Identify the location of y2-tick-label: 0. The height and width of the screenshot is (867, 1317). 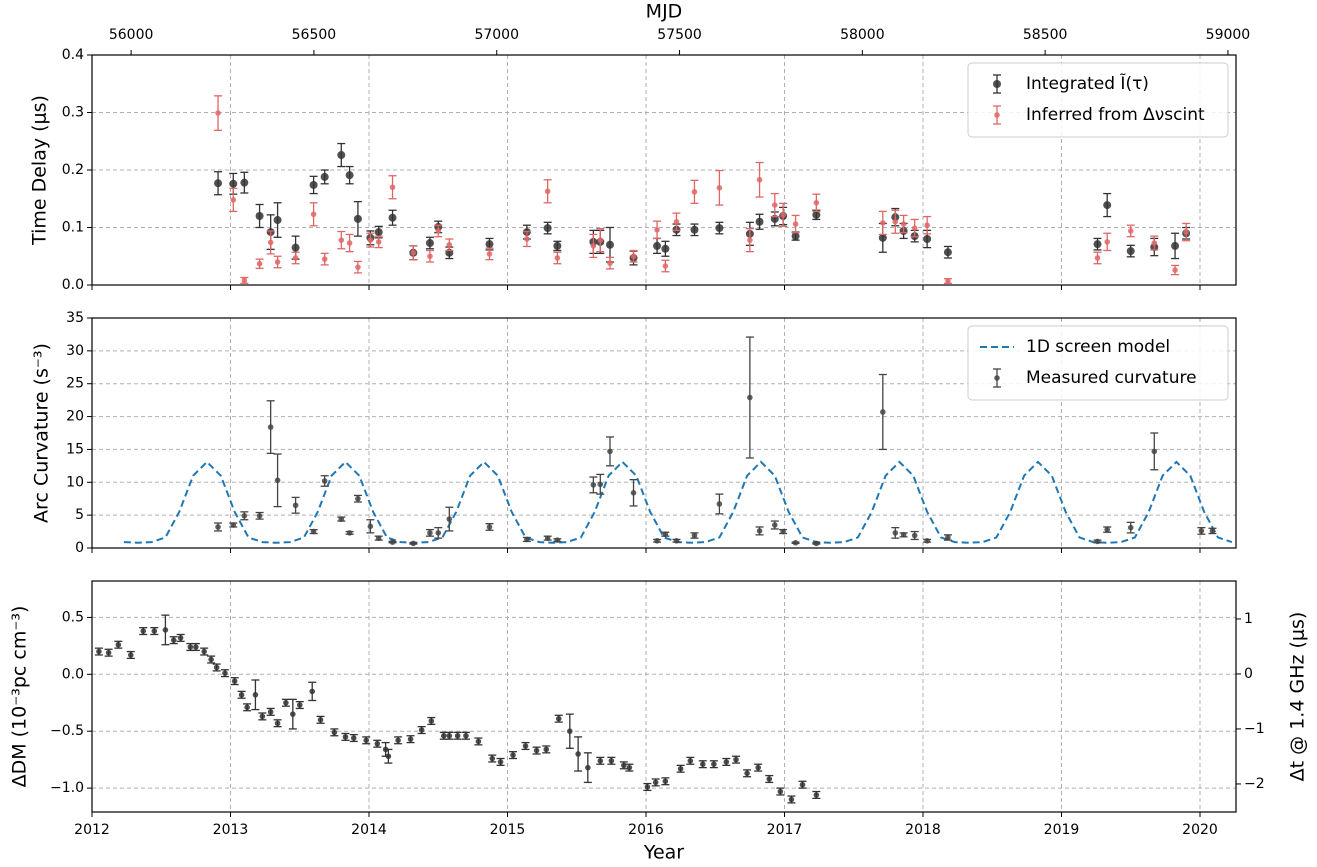
(1248, 674).